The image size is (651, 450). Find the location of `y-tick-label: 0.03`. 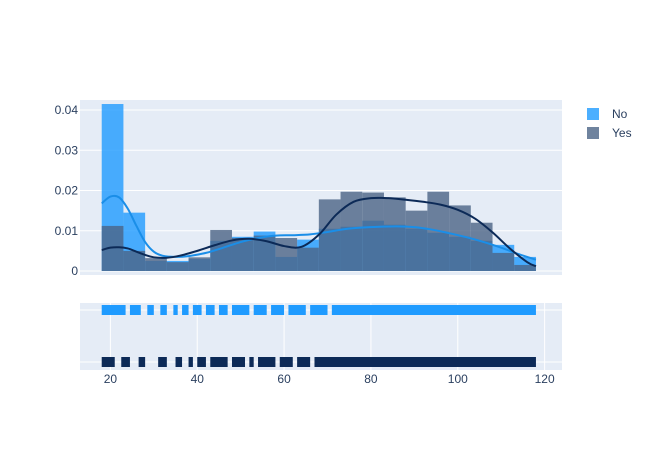

y-tick-label: 0.03 is located at coordinates (67, 150).